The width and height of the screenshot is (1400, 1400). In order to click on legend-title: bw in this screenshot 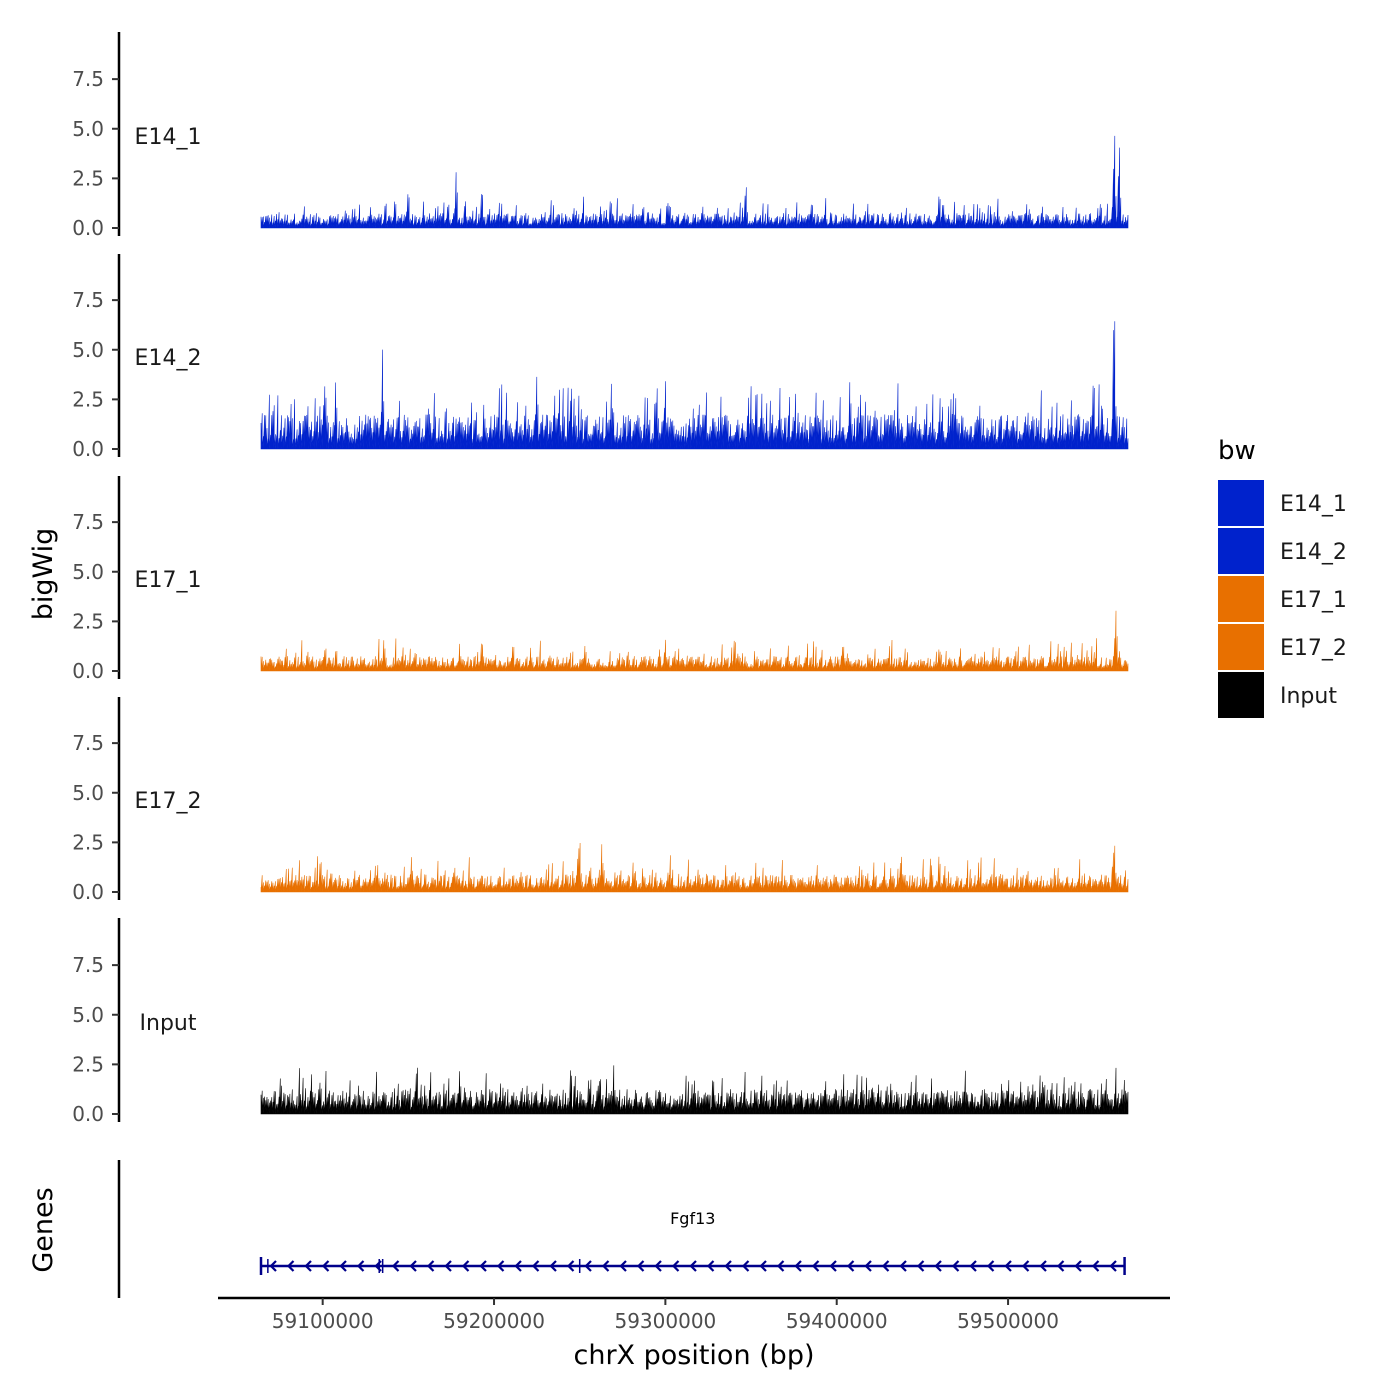, I will do `click(1237, 451)`.